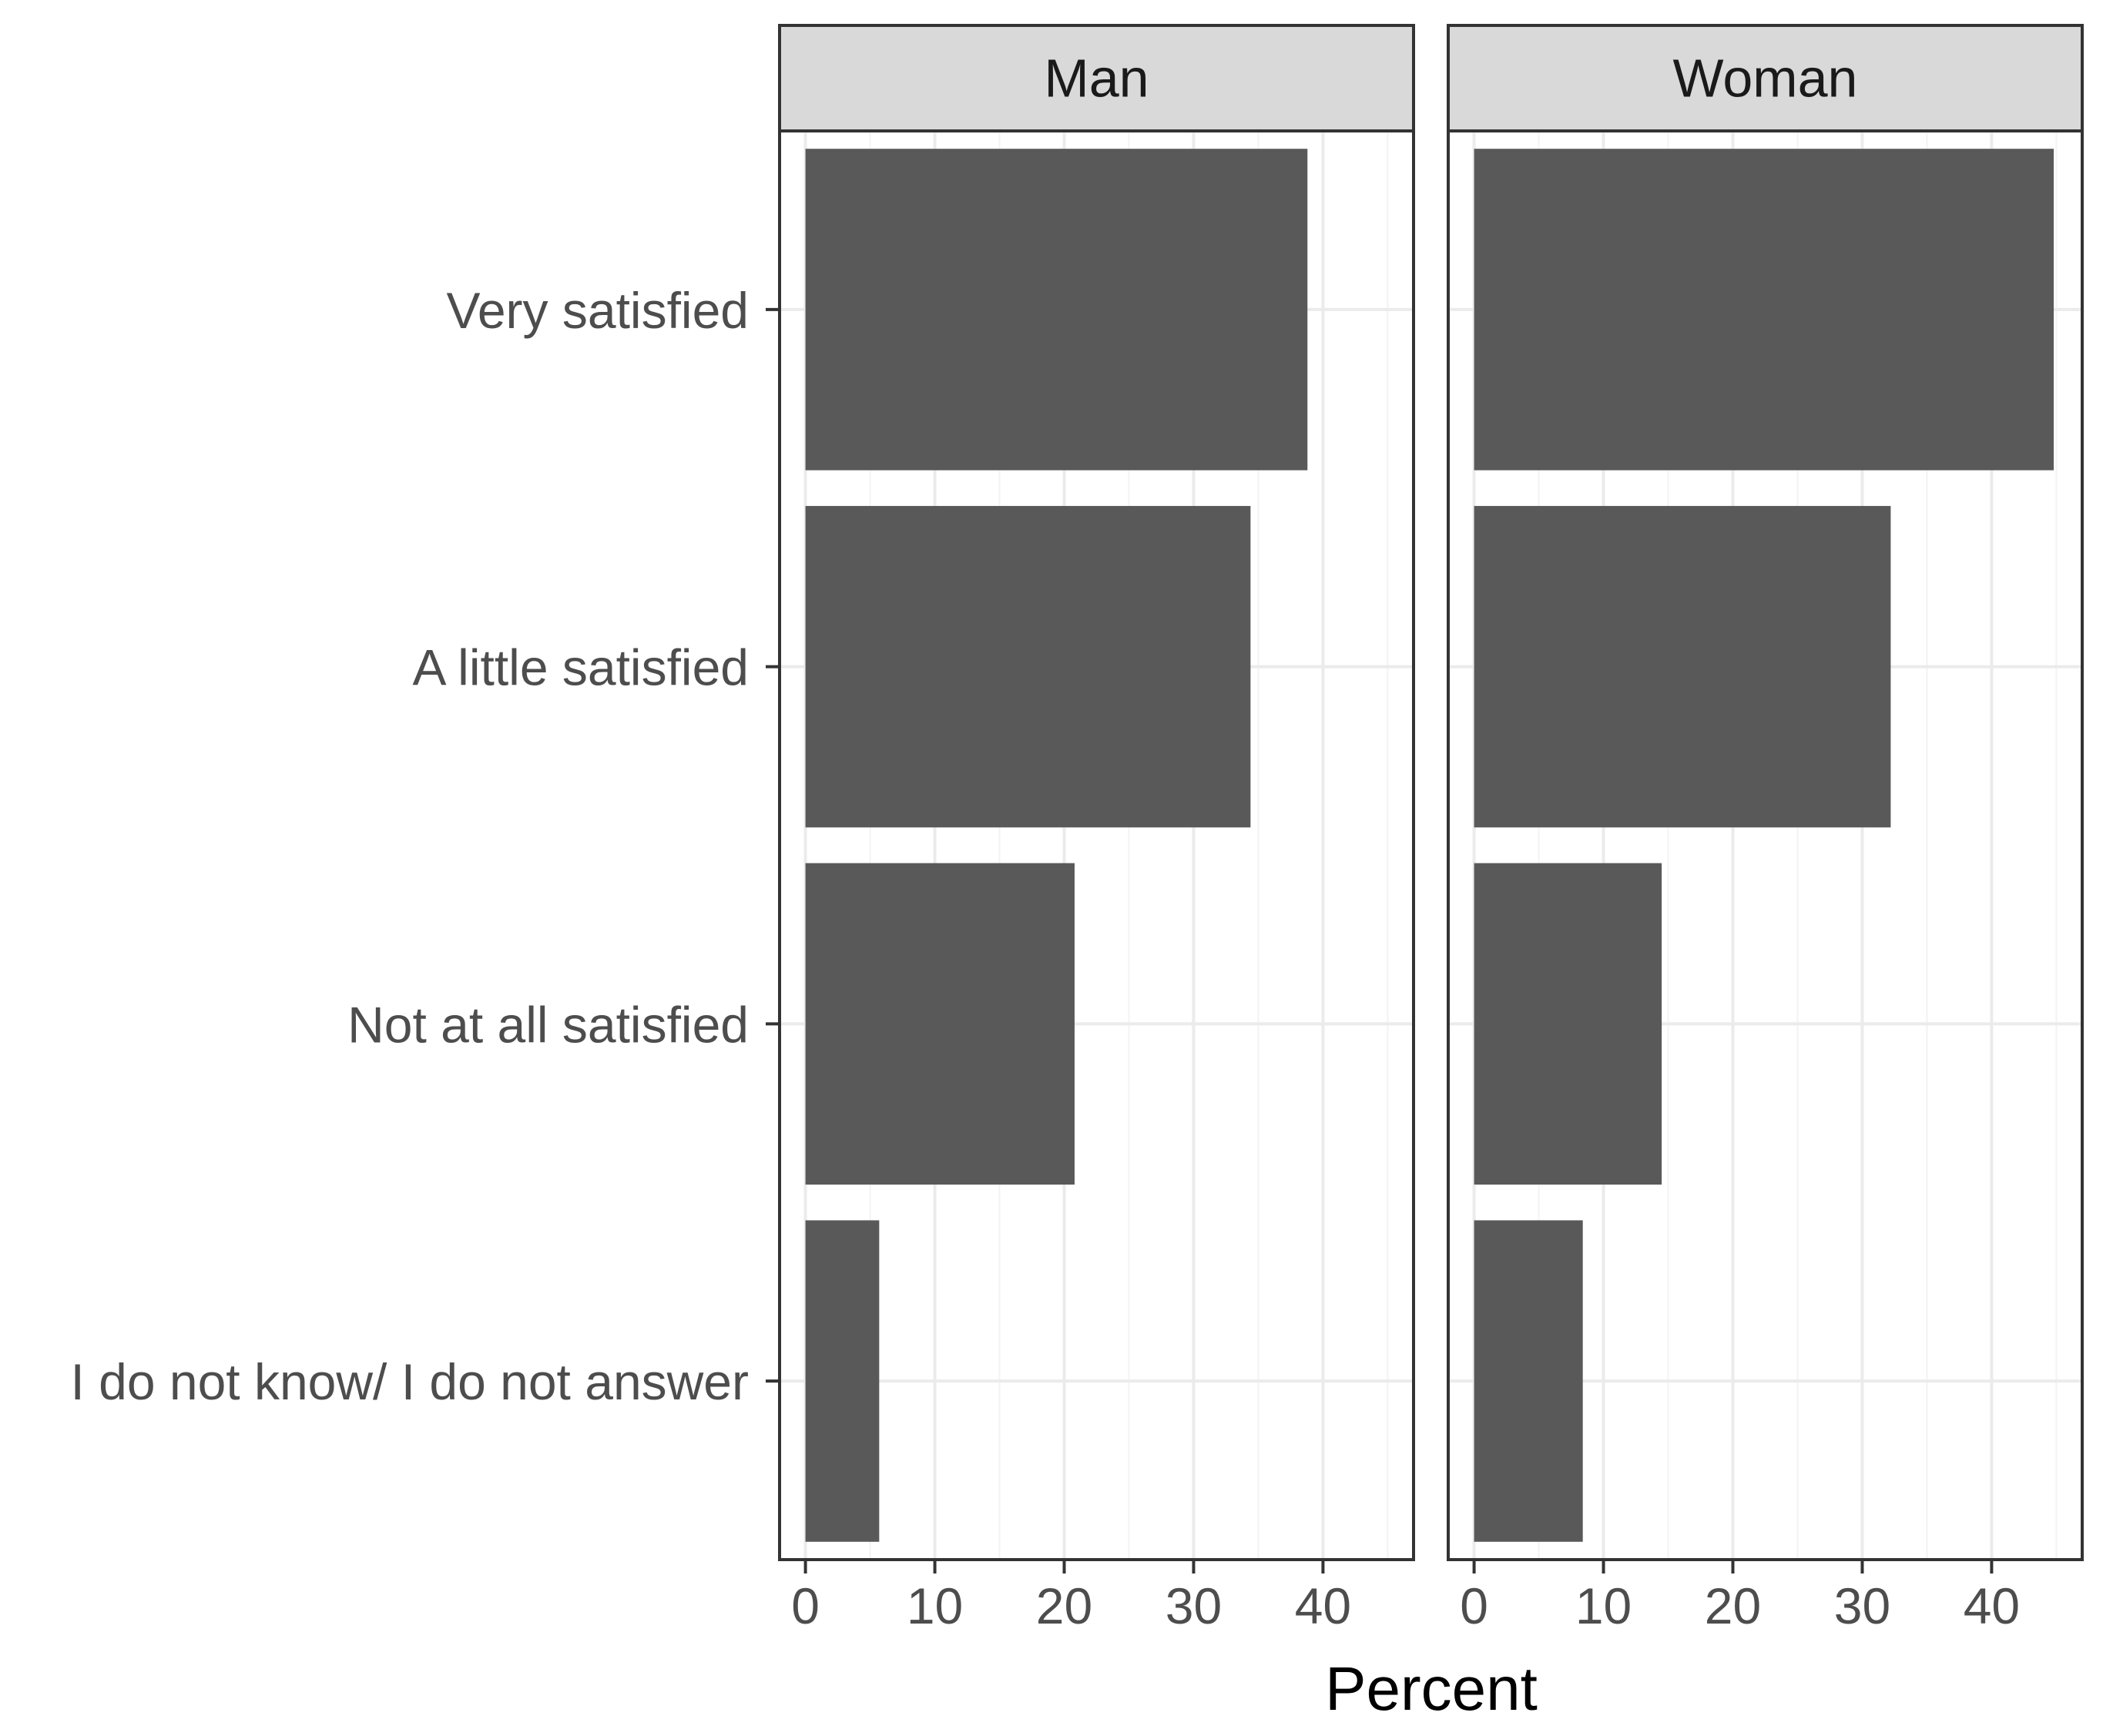 Image resolution: width=2103 pixels, height=1736 pixels. I want to click on facet-strip-woman, so click(1766, 78).